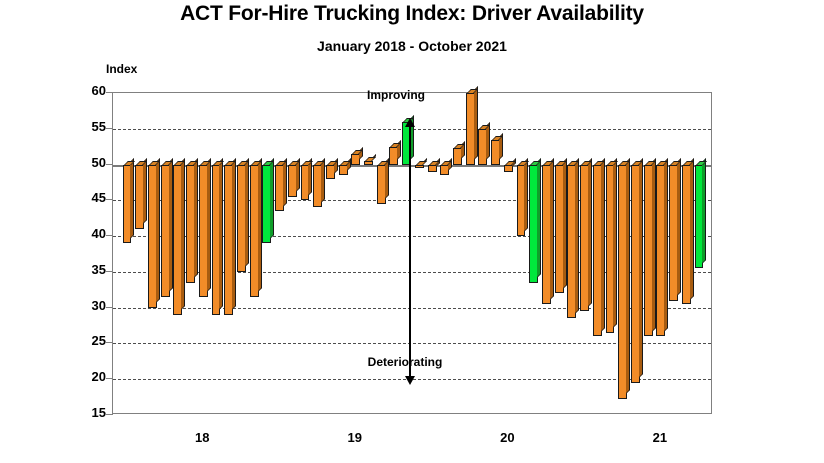 Image resolution: width=824 pixels, height=463 pixels. What do you see at coordinates (410, 123) in the screenshot?
I see `arrow-head-up-icon` at bounding box center [410, 123].